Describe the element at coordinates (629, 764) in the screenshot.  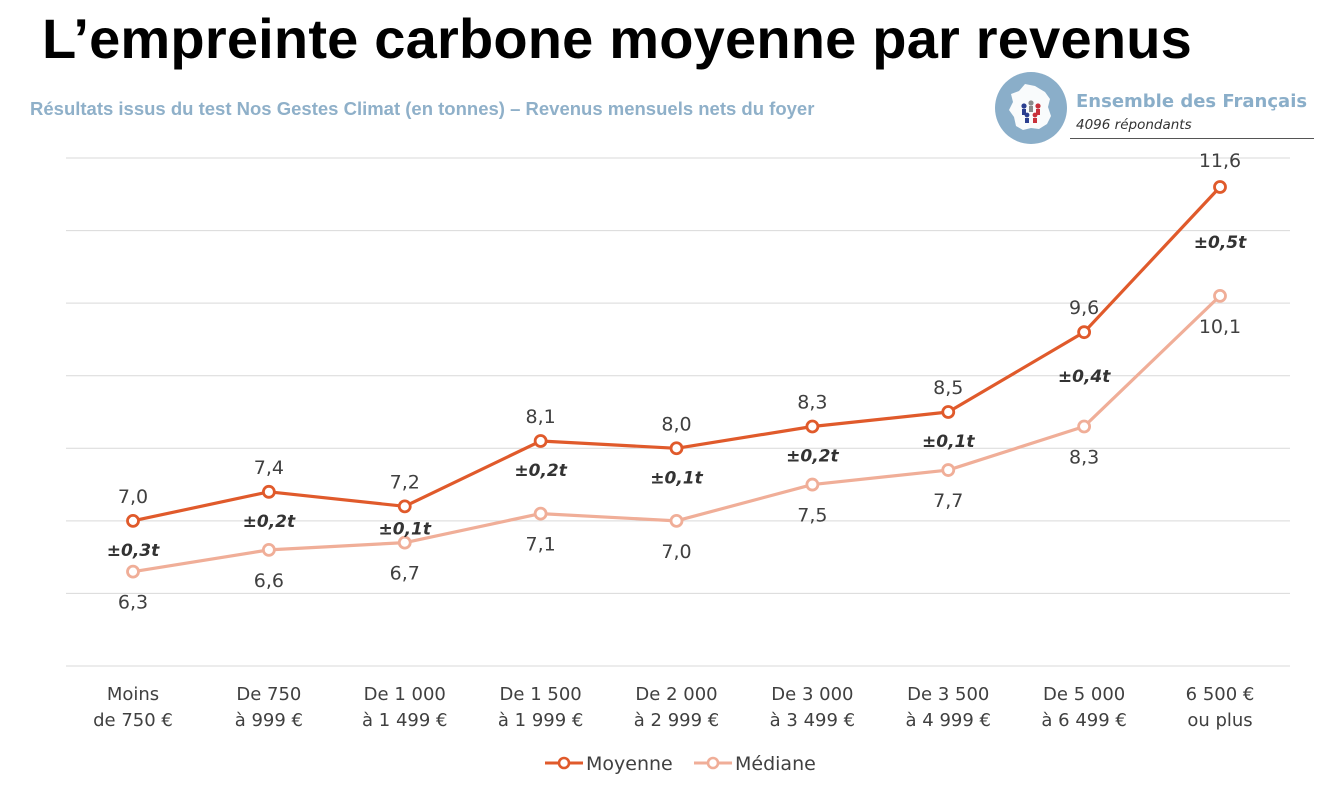
I see `legend-label: Moyenne` at that location.